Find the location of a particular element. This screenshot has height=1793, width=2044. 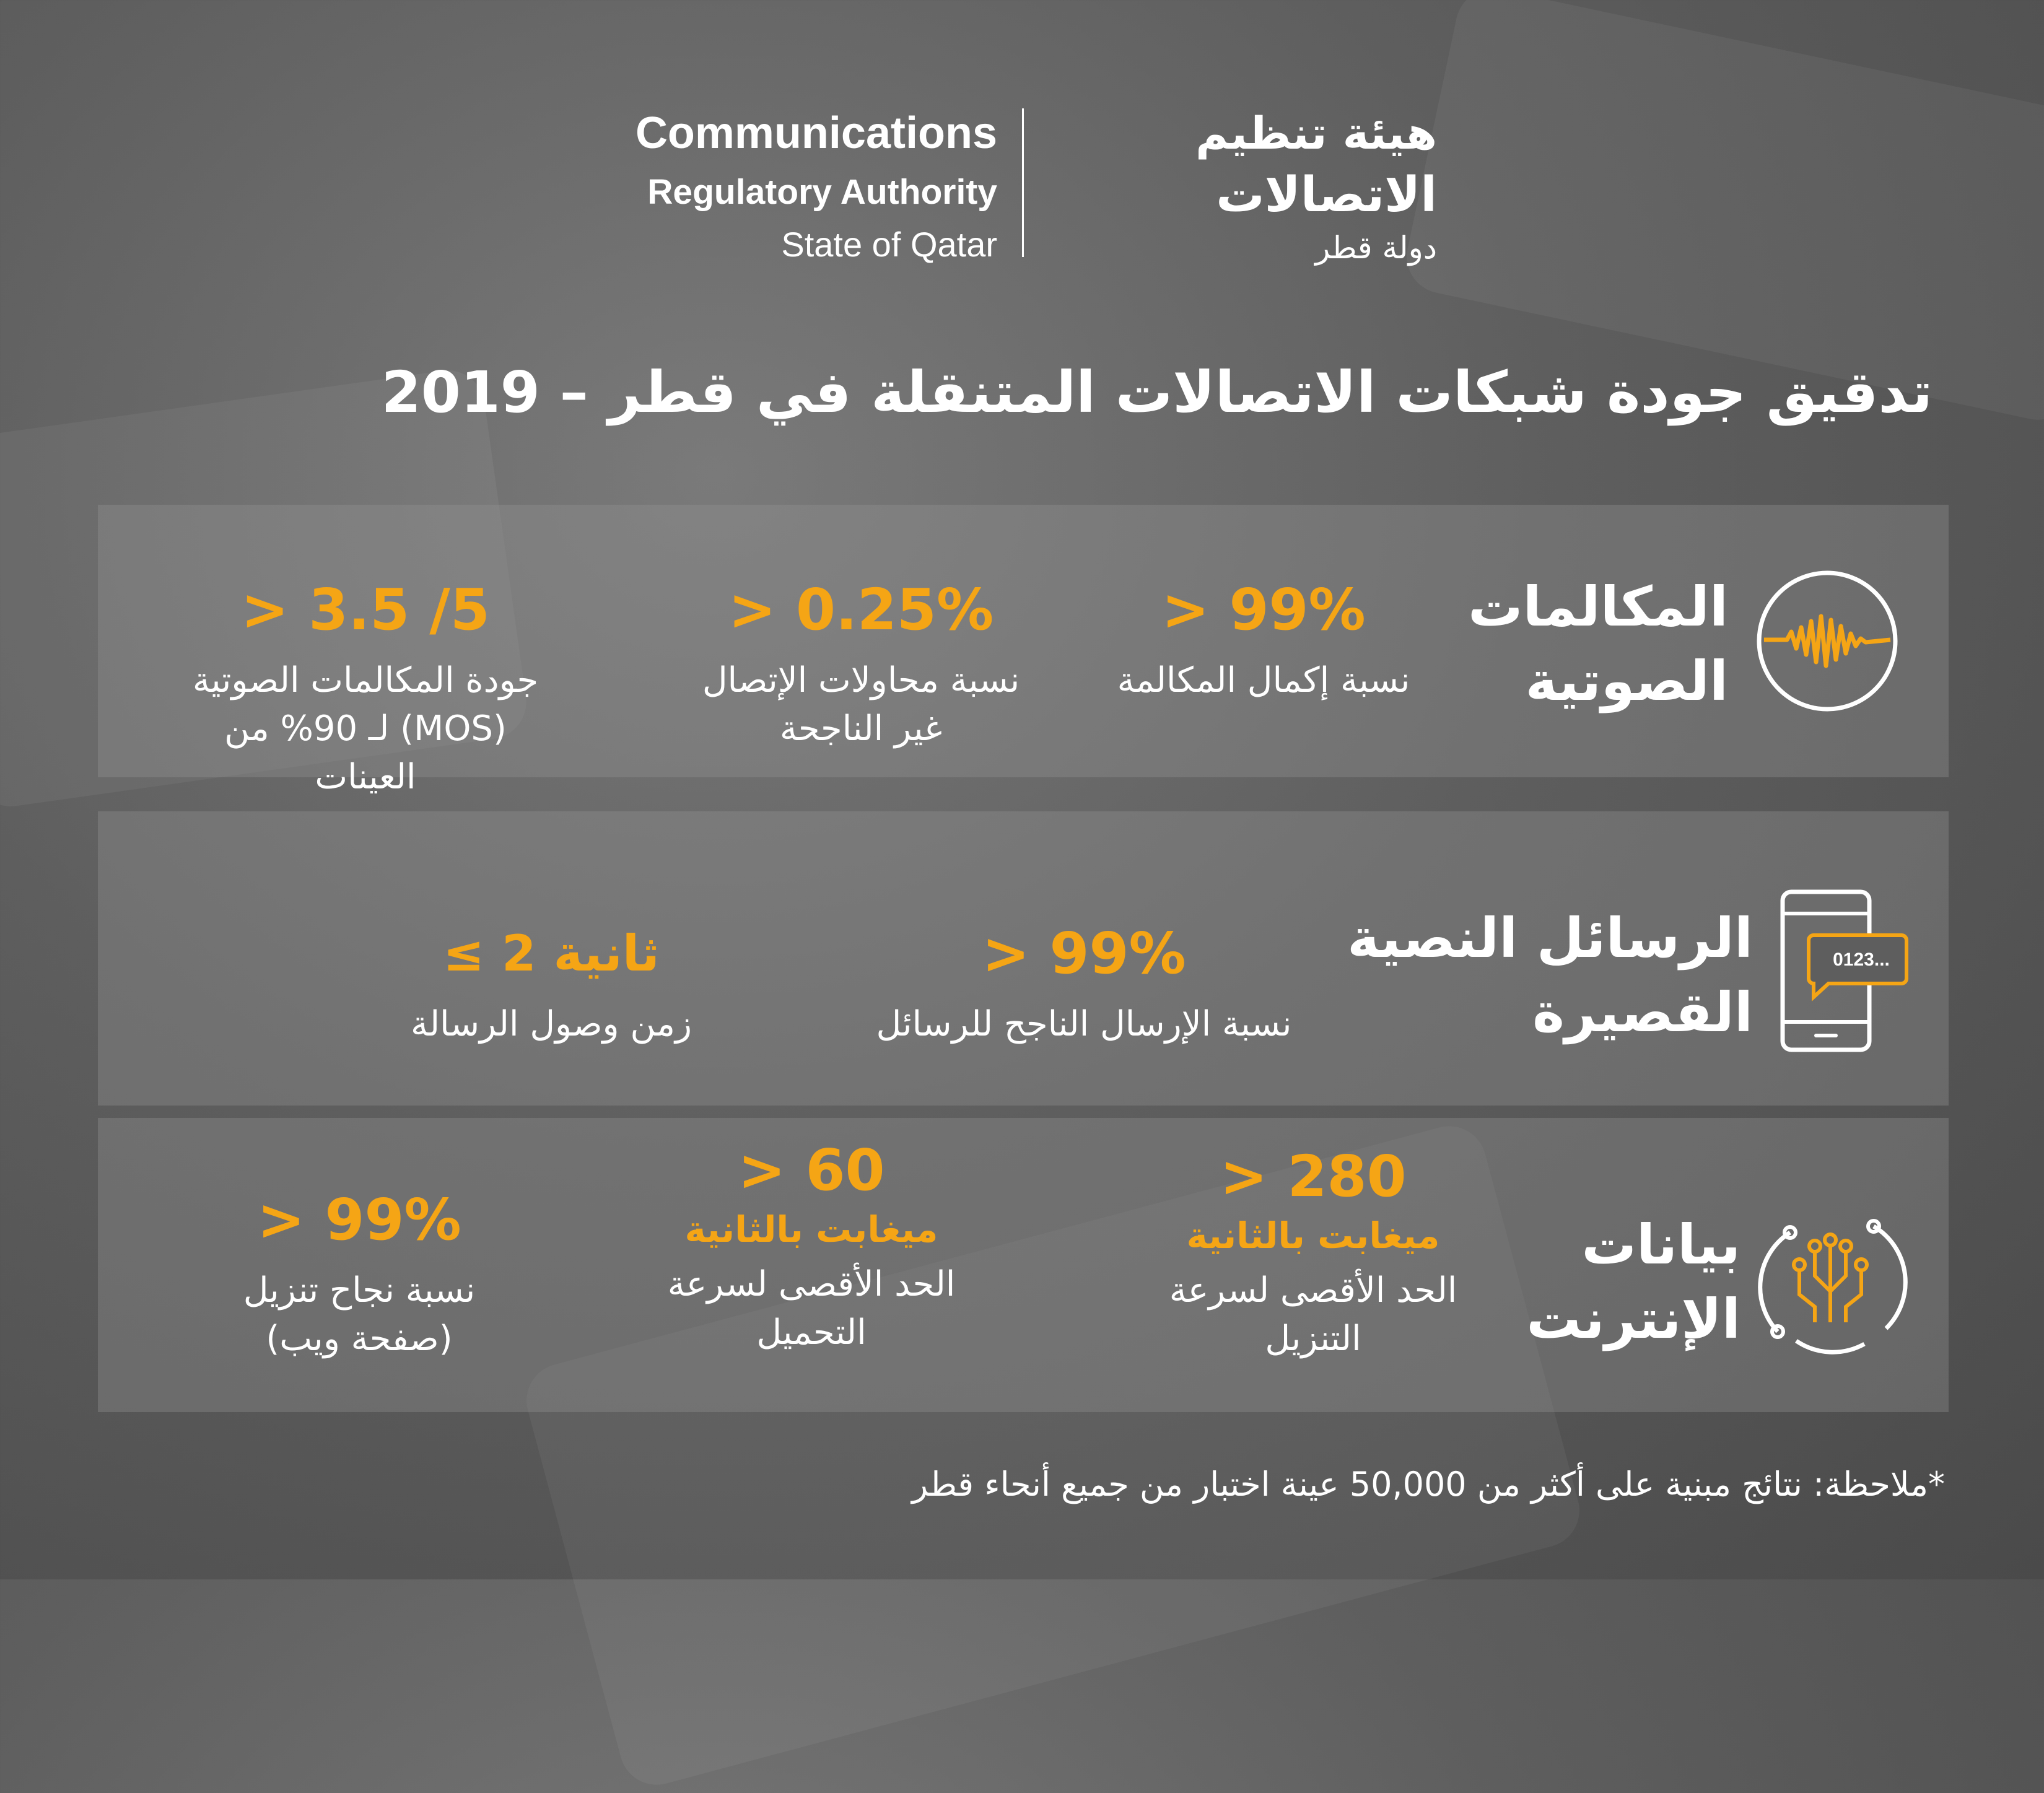

internet-title-line1: بيانات is located at coordinates (1660, 1244).